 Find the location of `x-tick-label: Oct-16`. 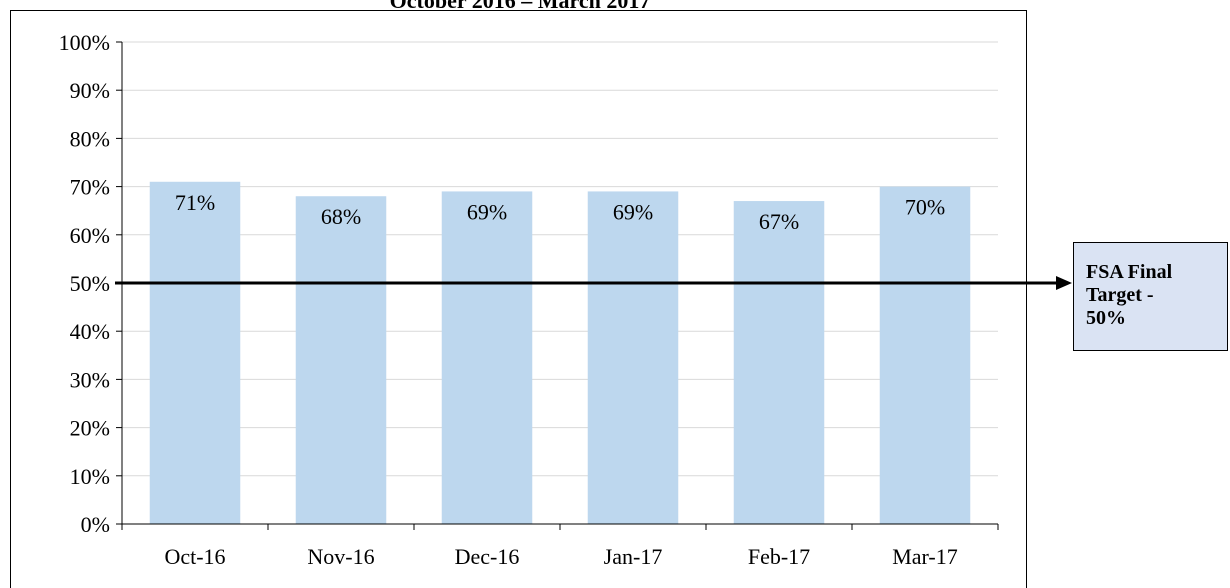

x-tick-label: Oct-16 is located at coordinates (194, 556).